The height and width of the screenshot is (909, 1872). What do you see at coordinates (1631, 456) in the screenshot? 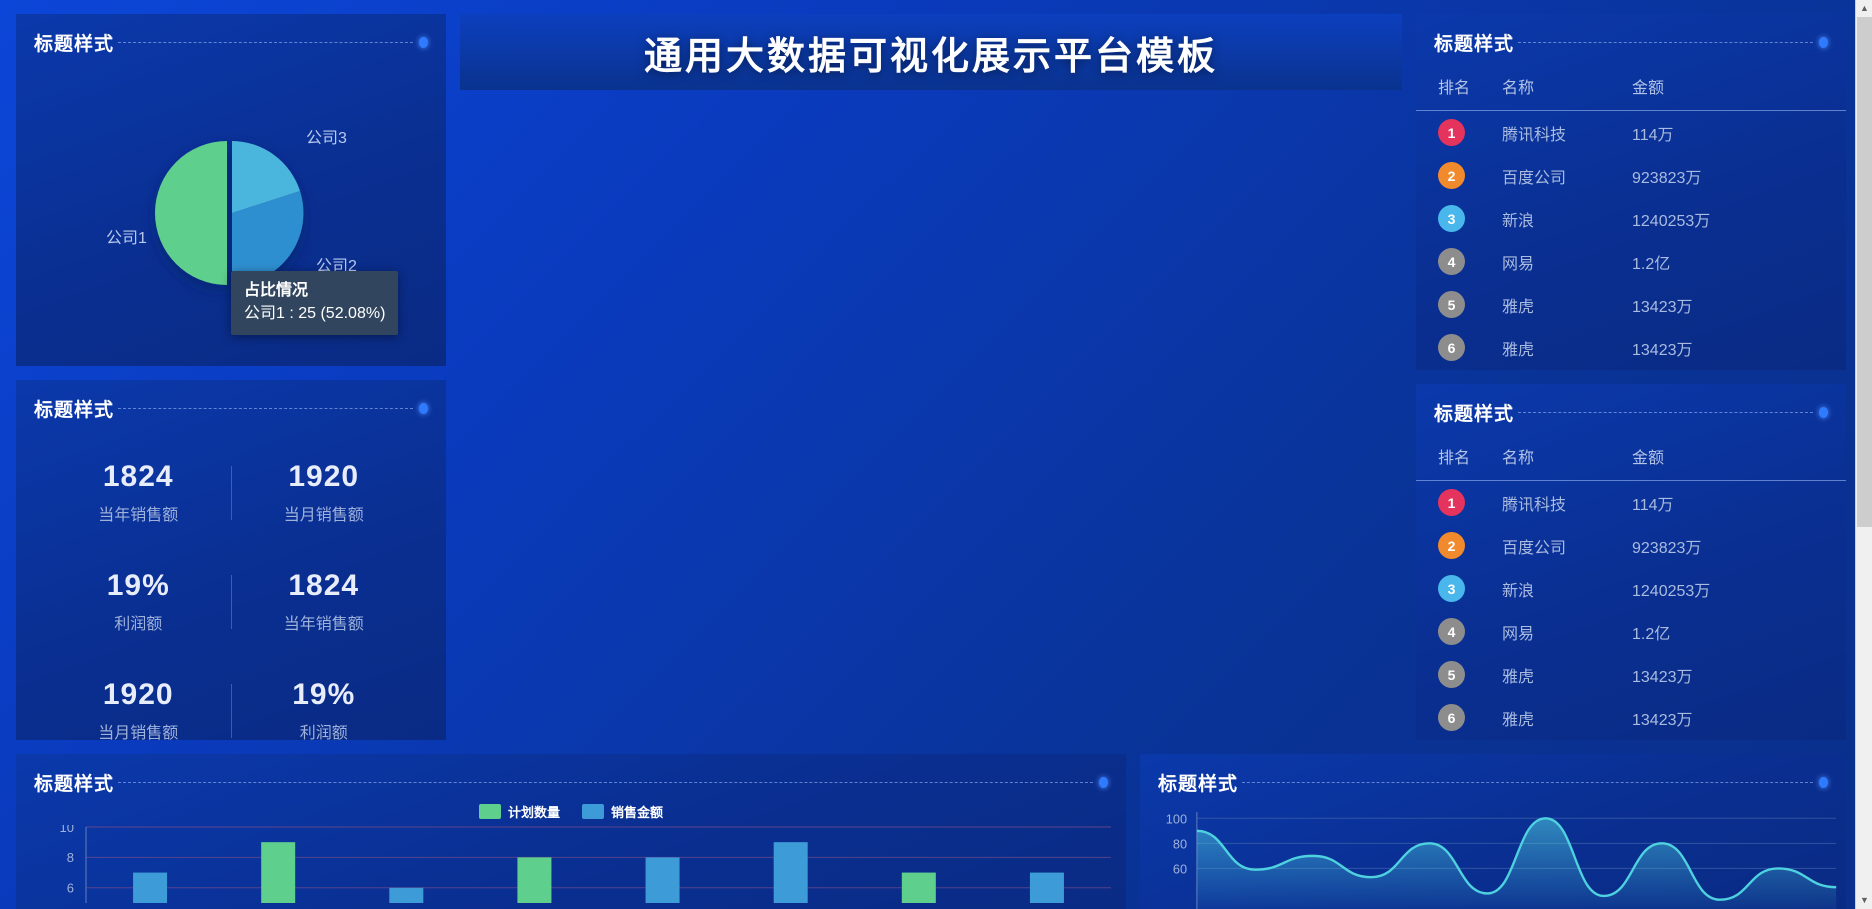
I see `table-header-row: 排名 名称 金额` at bounding box center [1631, 456].